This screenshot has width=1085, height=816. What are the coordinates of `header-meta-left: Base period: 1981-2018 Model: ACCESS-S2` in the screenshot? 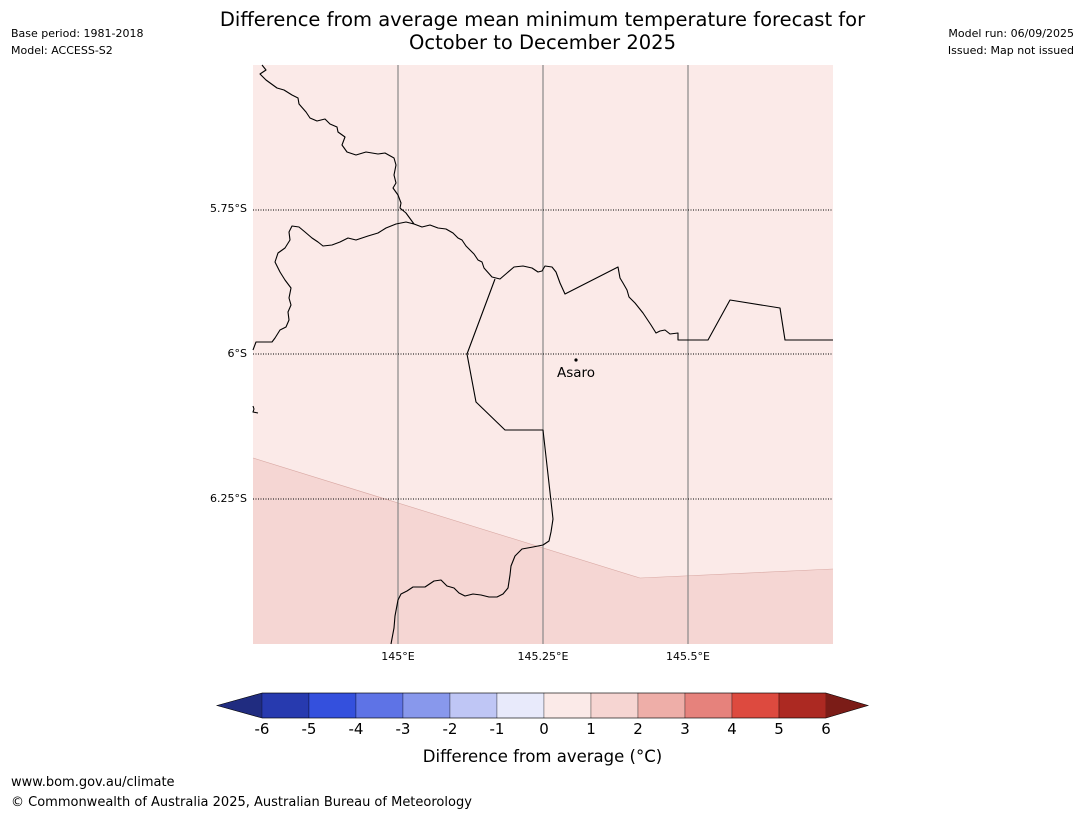 It's located at (77, 42).